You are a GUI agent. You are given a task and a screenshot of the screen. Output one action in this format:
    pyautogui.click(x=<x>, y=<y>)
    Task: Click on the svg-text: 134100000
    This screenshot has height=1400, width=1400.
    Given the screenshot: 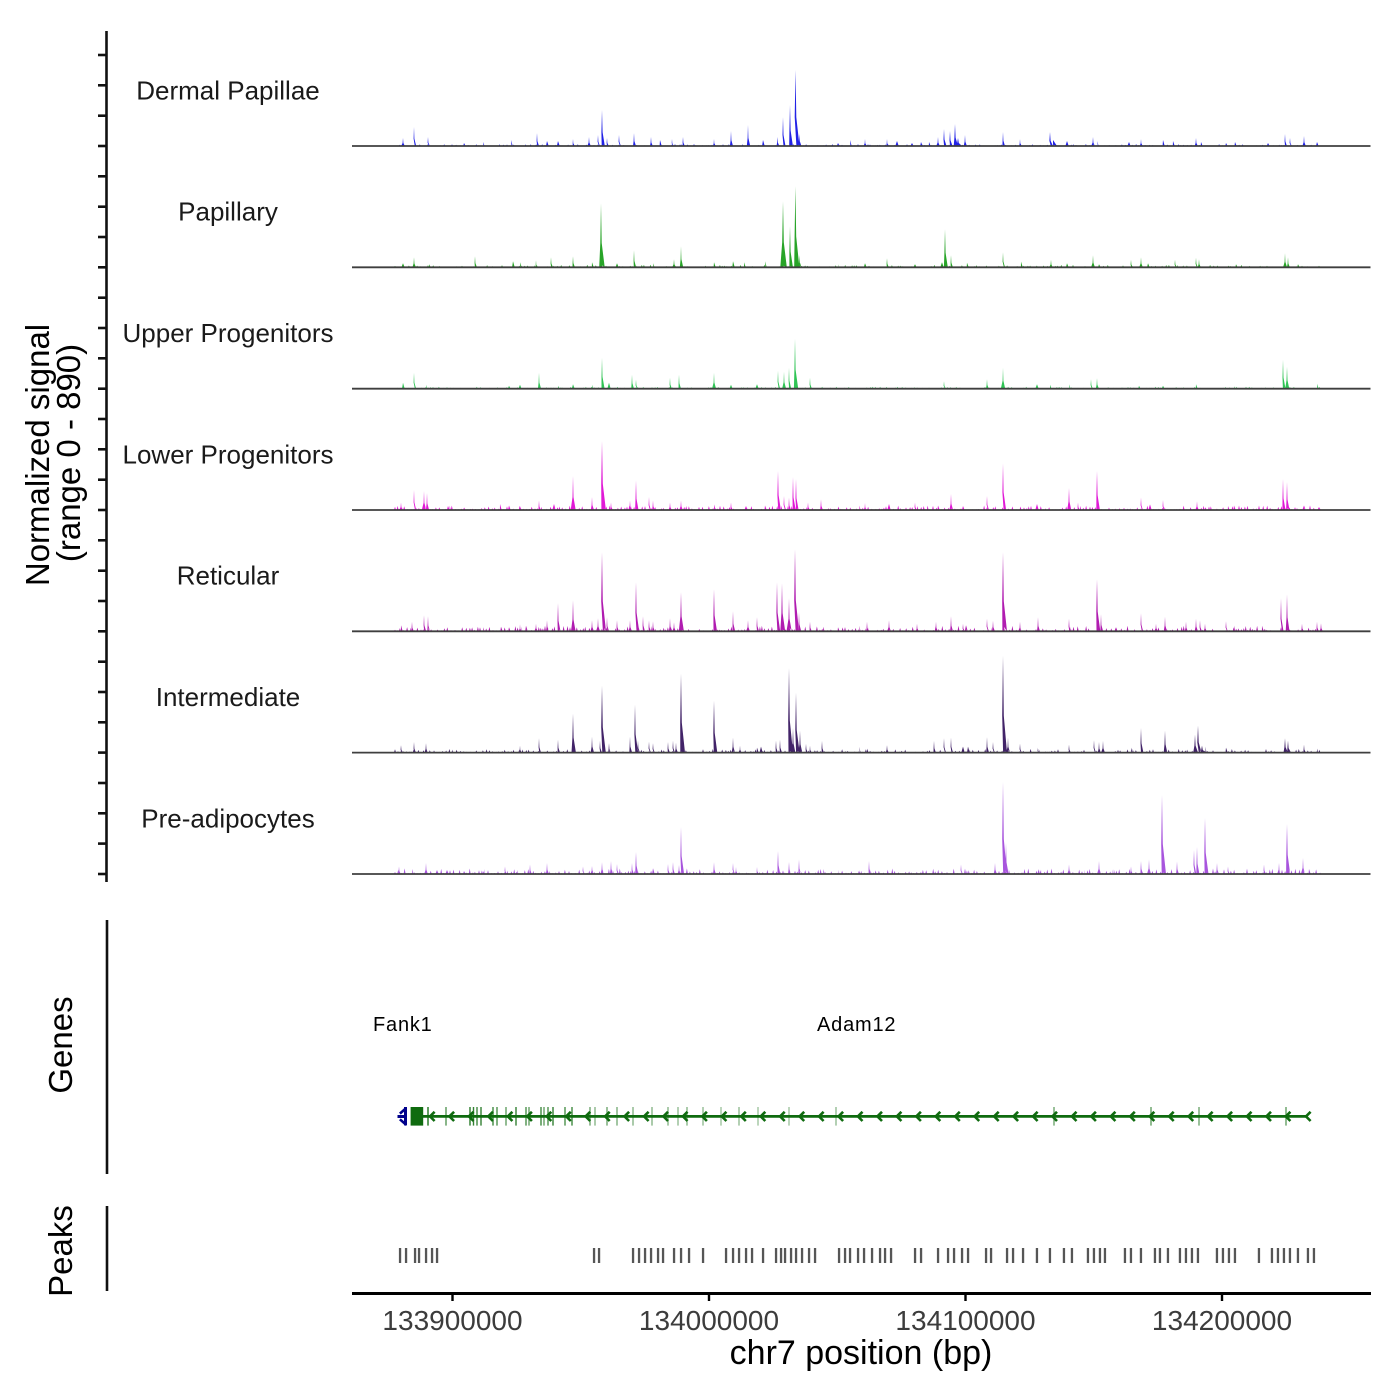 What is the action you would take?
    pyautogui.click(x=965, y=1320)
    